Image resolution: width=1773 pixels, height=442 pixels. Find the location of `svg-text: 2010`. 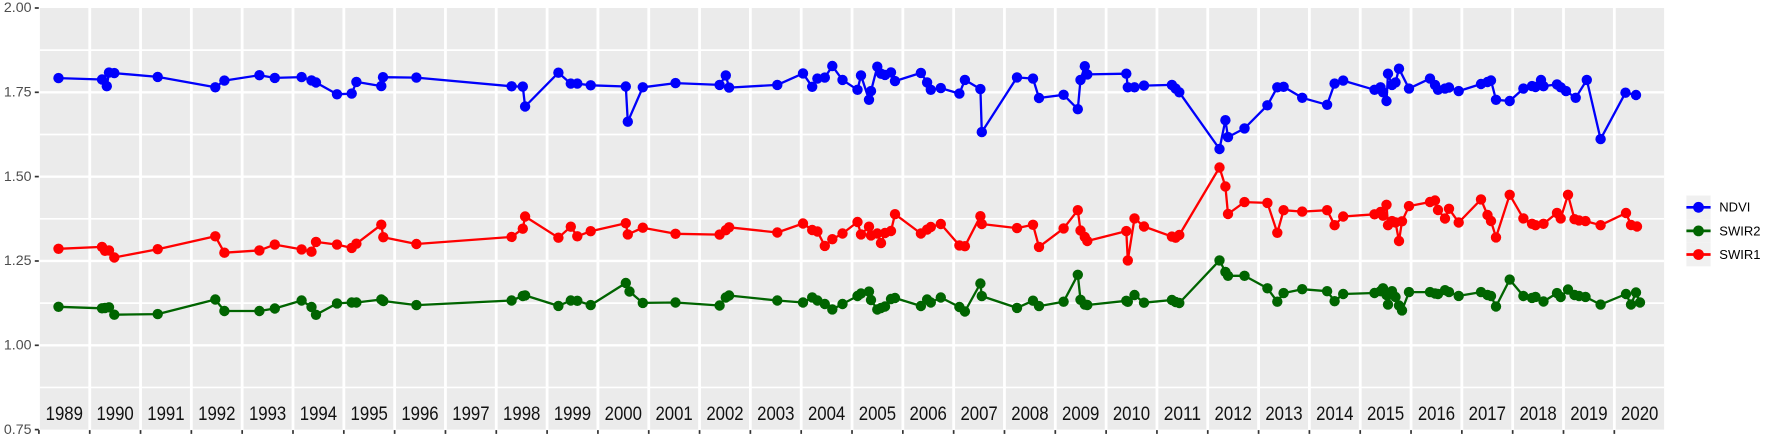

svg-text: 2010 is located at coordinates (1131, 414).